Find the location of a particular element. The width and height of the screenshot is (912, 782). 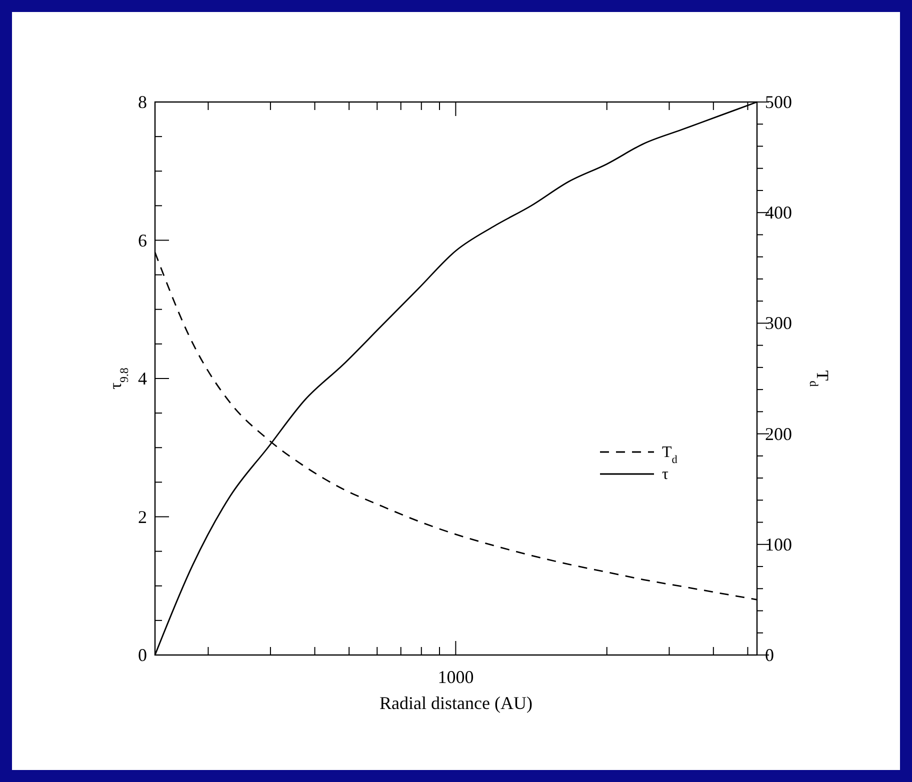

y-tick-label: 6 is located at coordinates (142, 240).